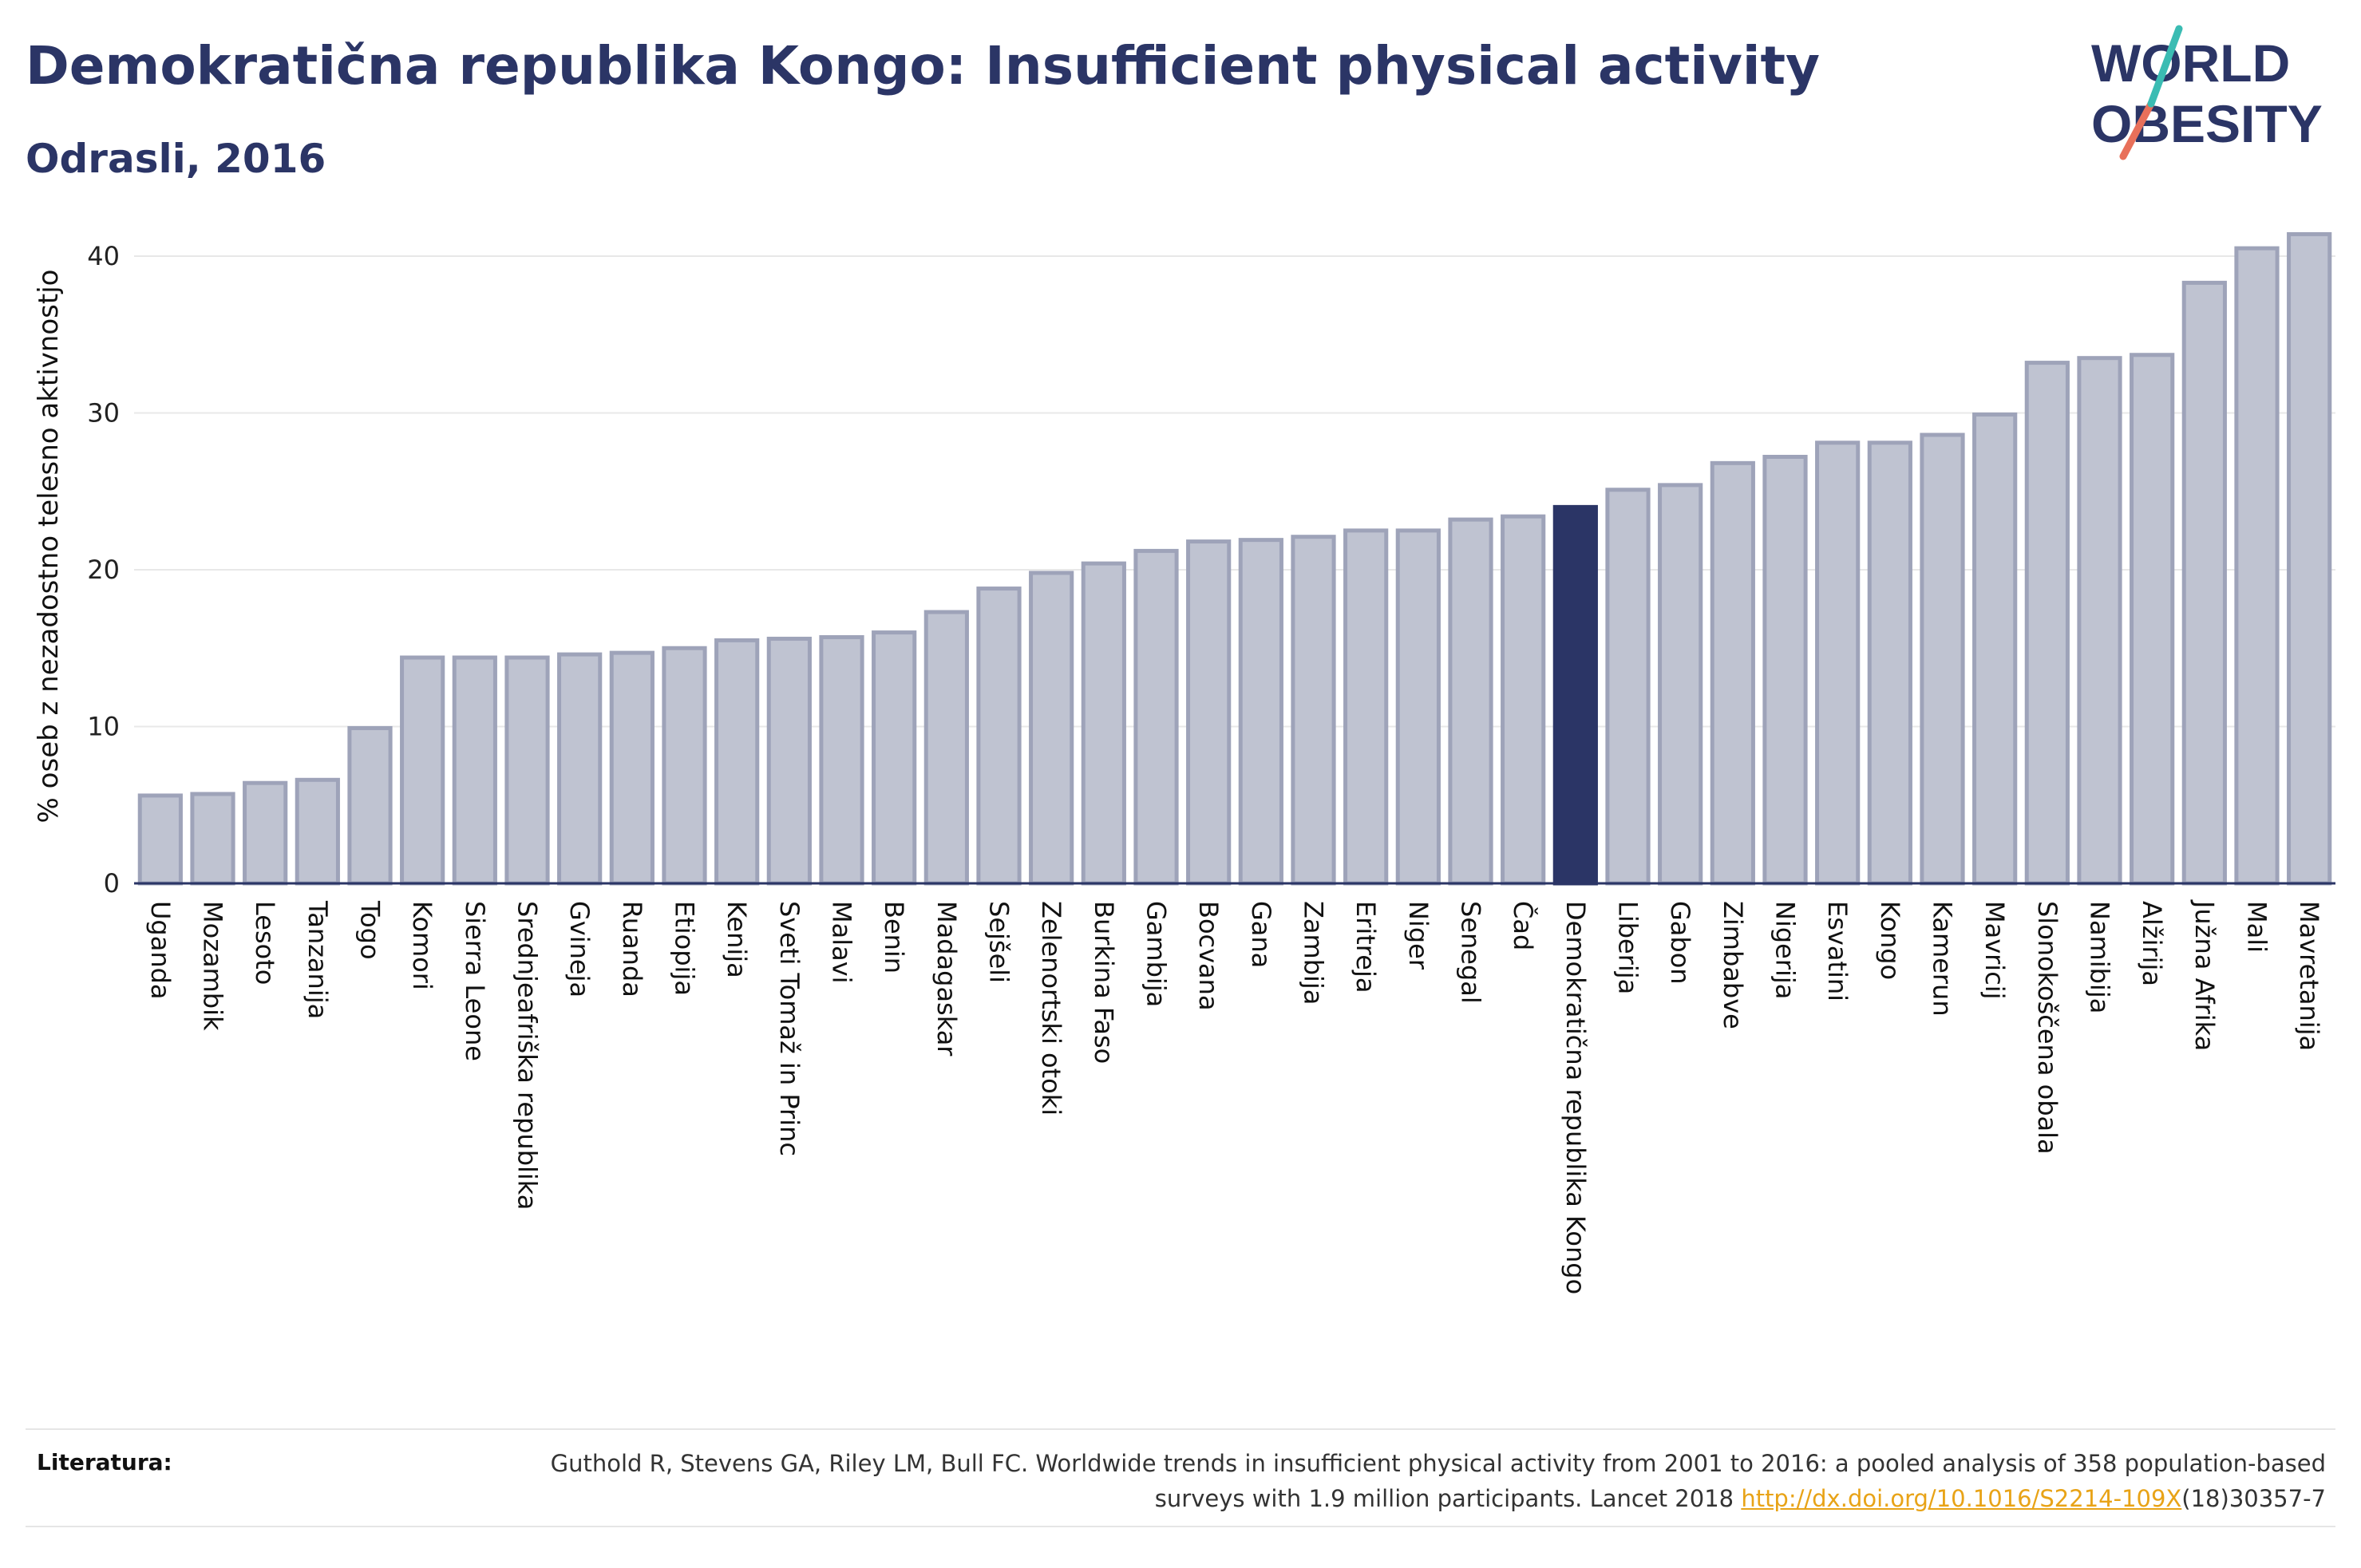  Describe the element at coordinates (318, 959) in the screenshot. I see `x-tick-label: Tanzanija` at that location.